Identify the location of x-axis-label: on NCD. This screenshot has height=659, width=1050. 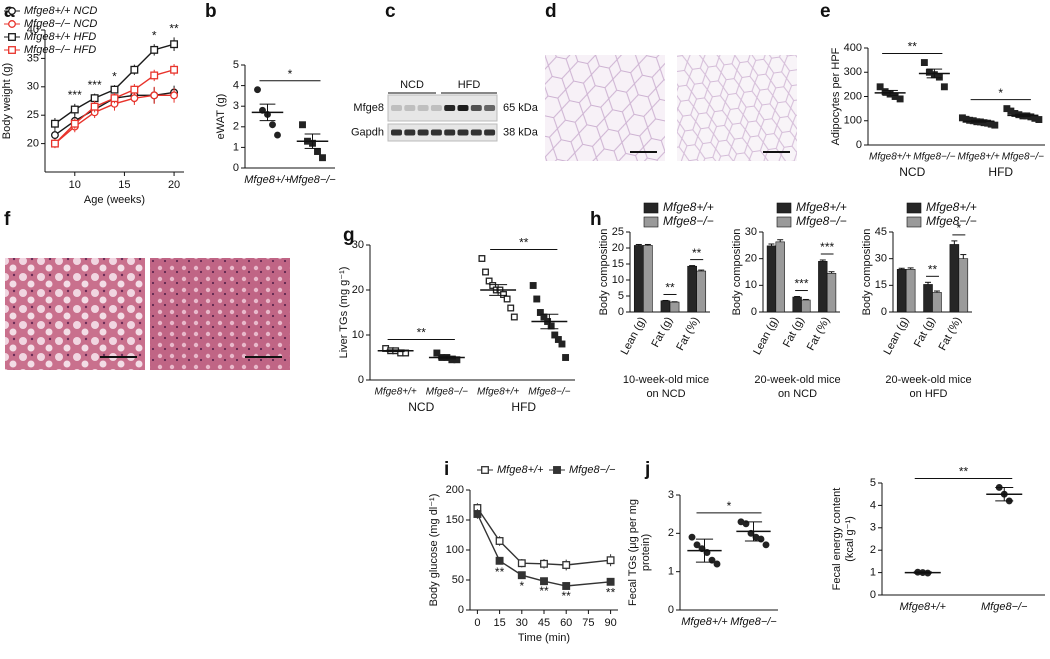
(665, 394).